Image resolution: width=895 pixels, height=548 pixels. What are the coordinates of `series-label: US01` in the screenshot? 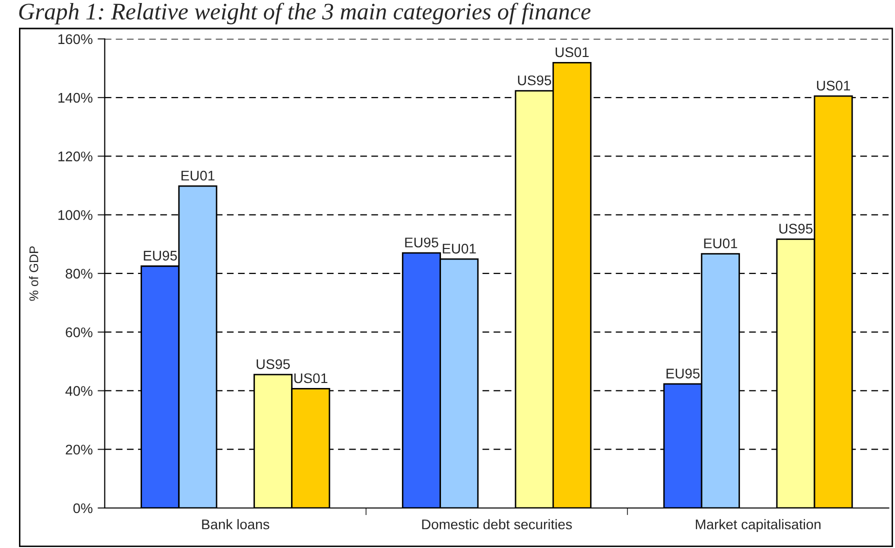 It's located at (572, 52).